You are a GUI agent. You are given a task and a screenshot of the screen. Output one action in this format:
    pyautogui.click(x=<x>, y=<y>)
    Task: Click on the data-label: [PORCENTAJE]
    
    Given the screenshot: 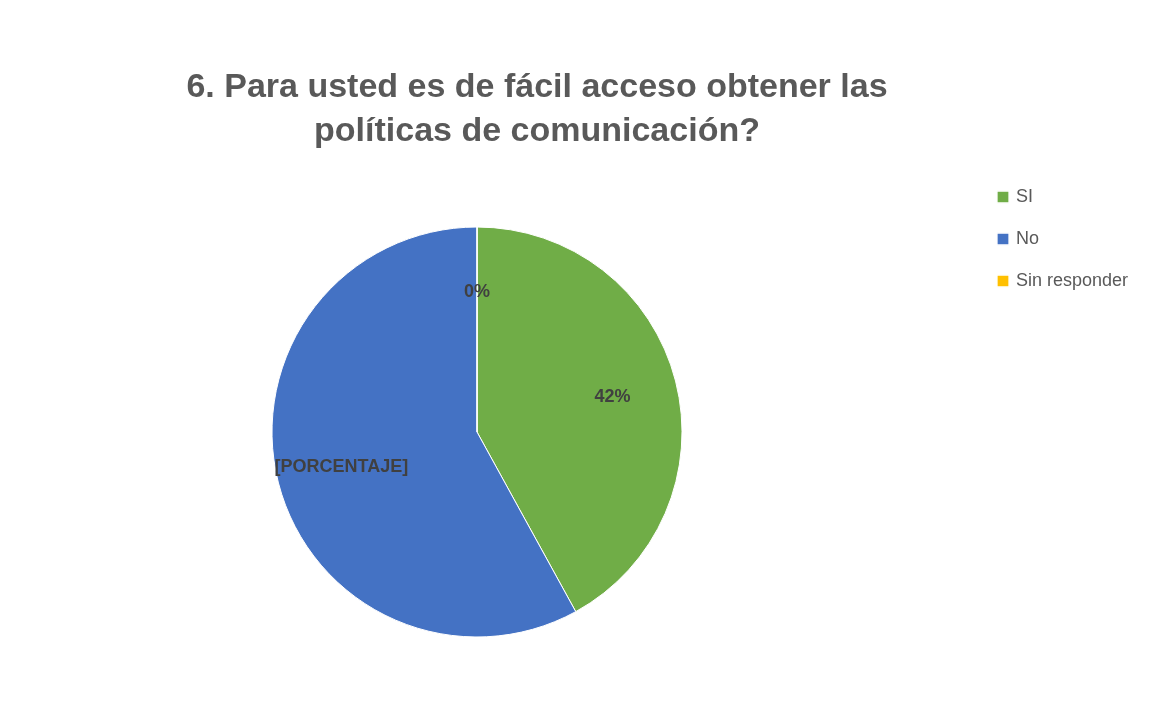 What is the action you would take?
    pyautogui.click(x=341, y=465)
    